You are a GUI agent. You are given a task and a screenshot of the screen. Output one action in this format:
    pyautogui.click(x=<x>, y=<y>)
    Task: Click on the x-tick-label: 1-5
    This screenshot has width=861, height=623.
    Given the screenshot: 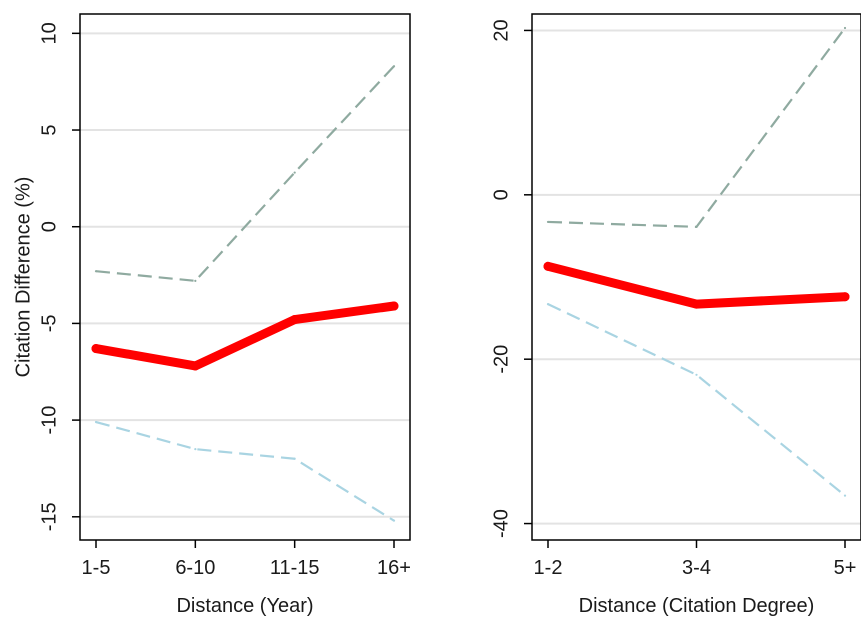 What is the action you would take?
    pyautogui.click(x=96, y=568)
    